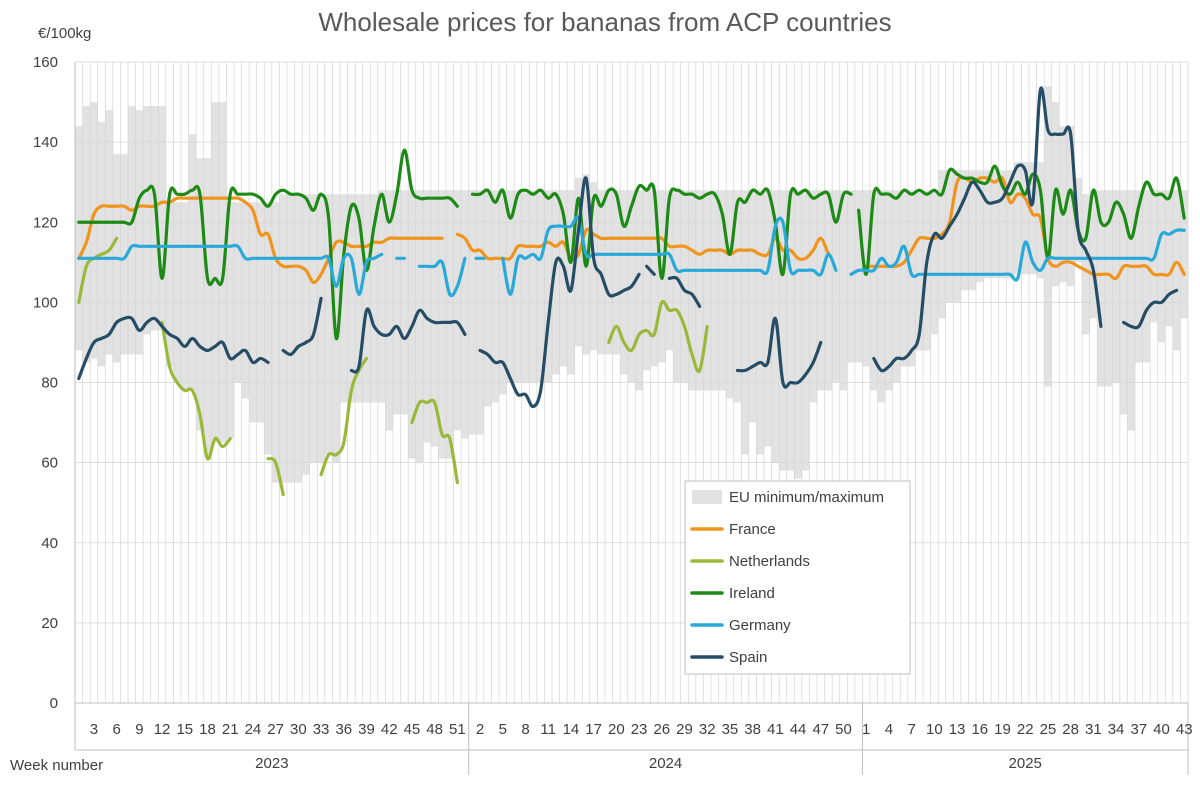 The height and width of the screenshot is (785, 1200). What do you see at coordinates (366, 729) in the screenshot?
I see `x-tick-label: 39` at bounding box center [366, 729].